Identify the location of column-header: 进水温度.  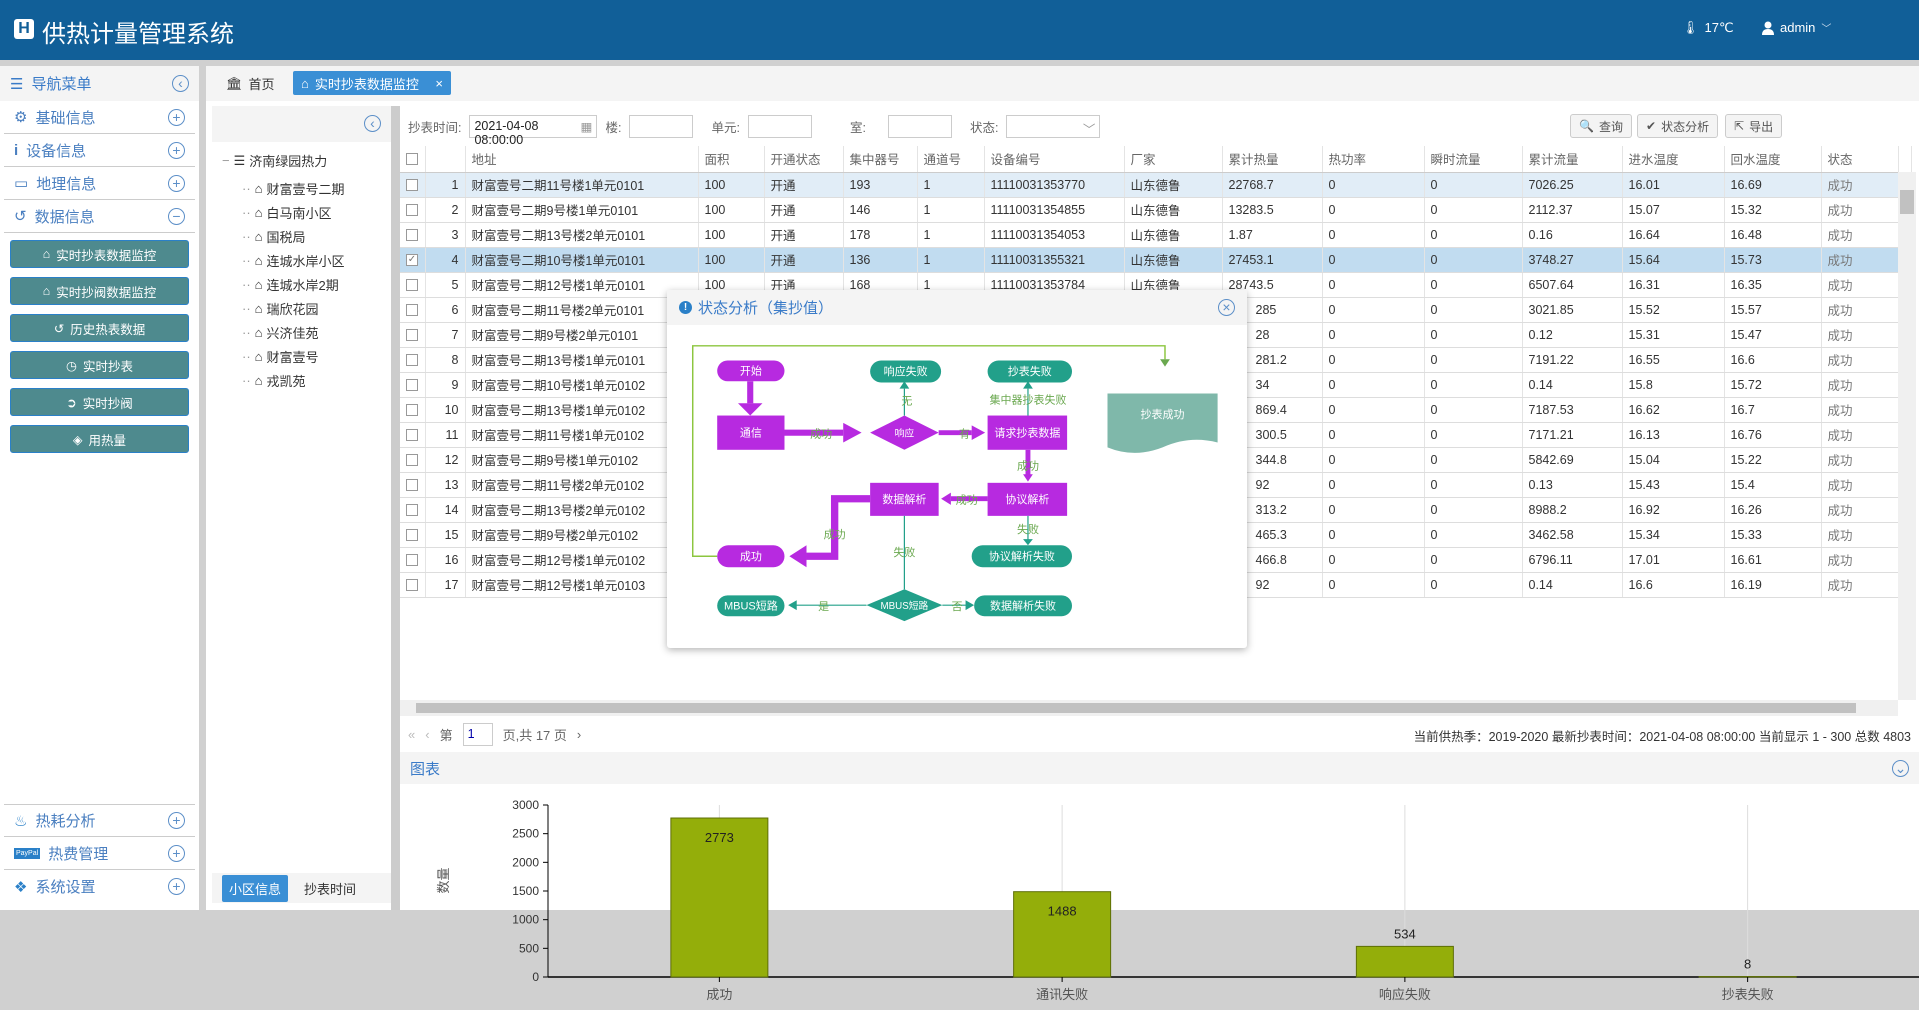
(1673, 159).